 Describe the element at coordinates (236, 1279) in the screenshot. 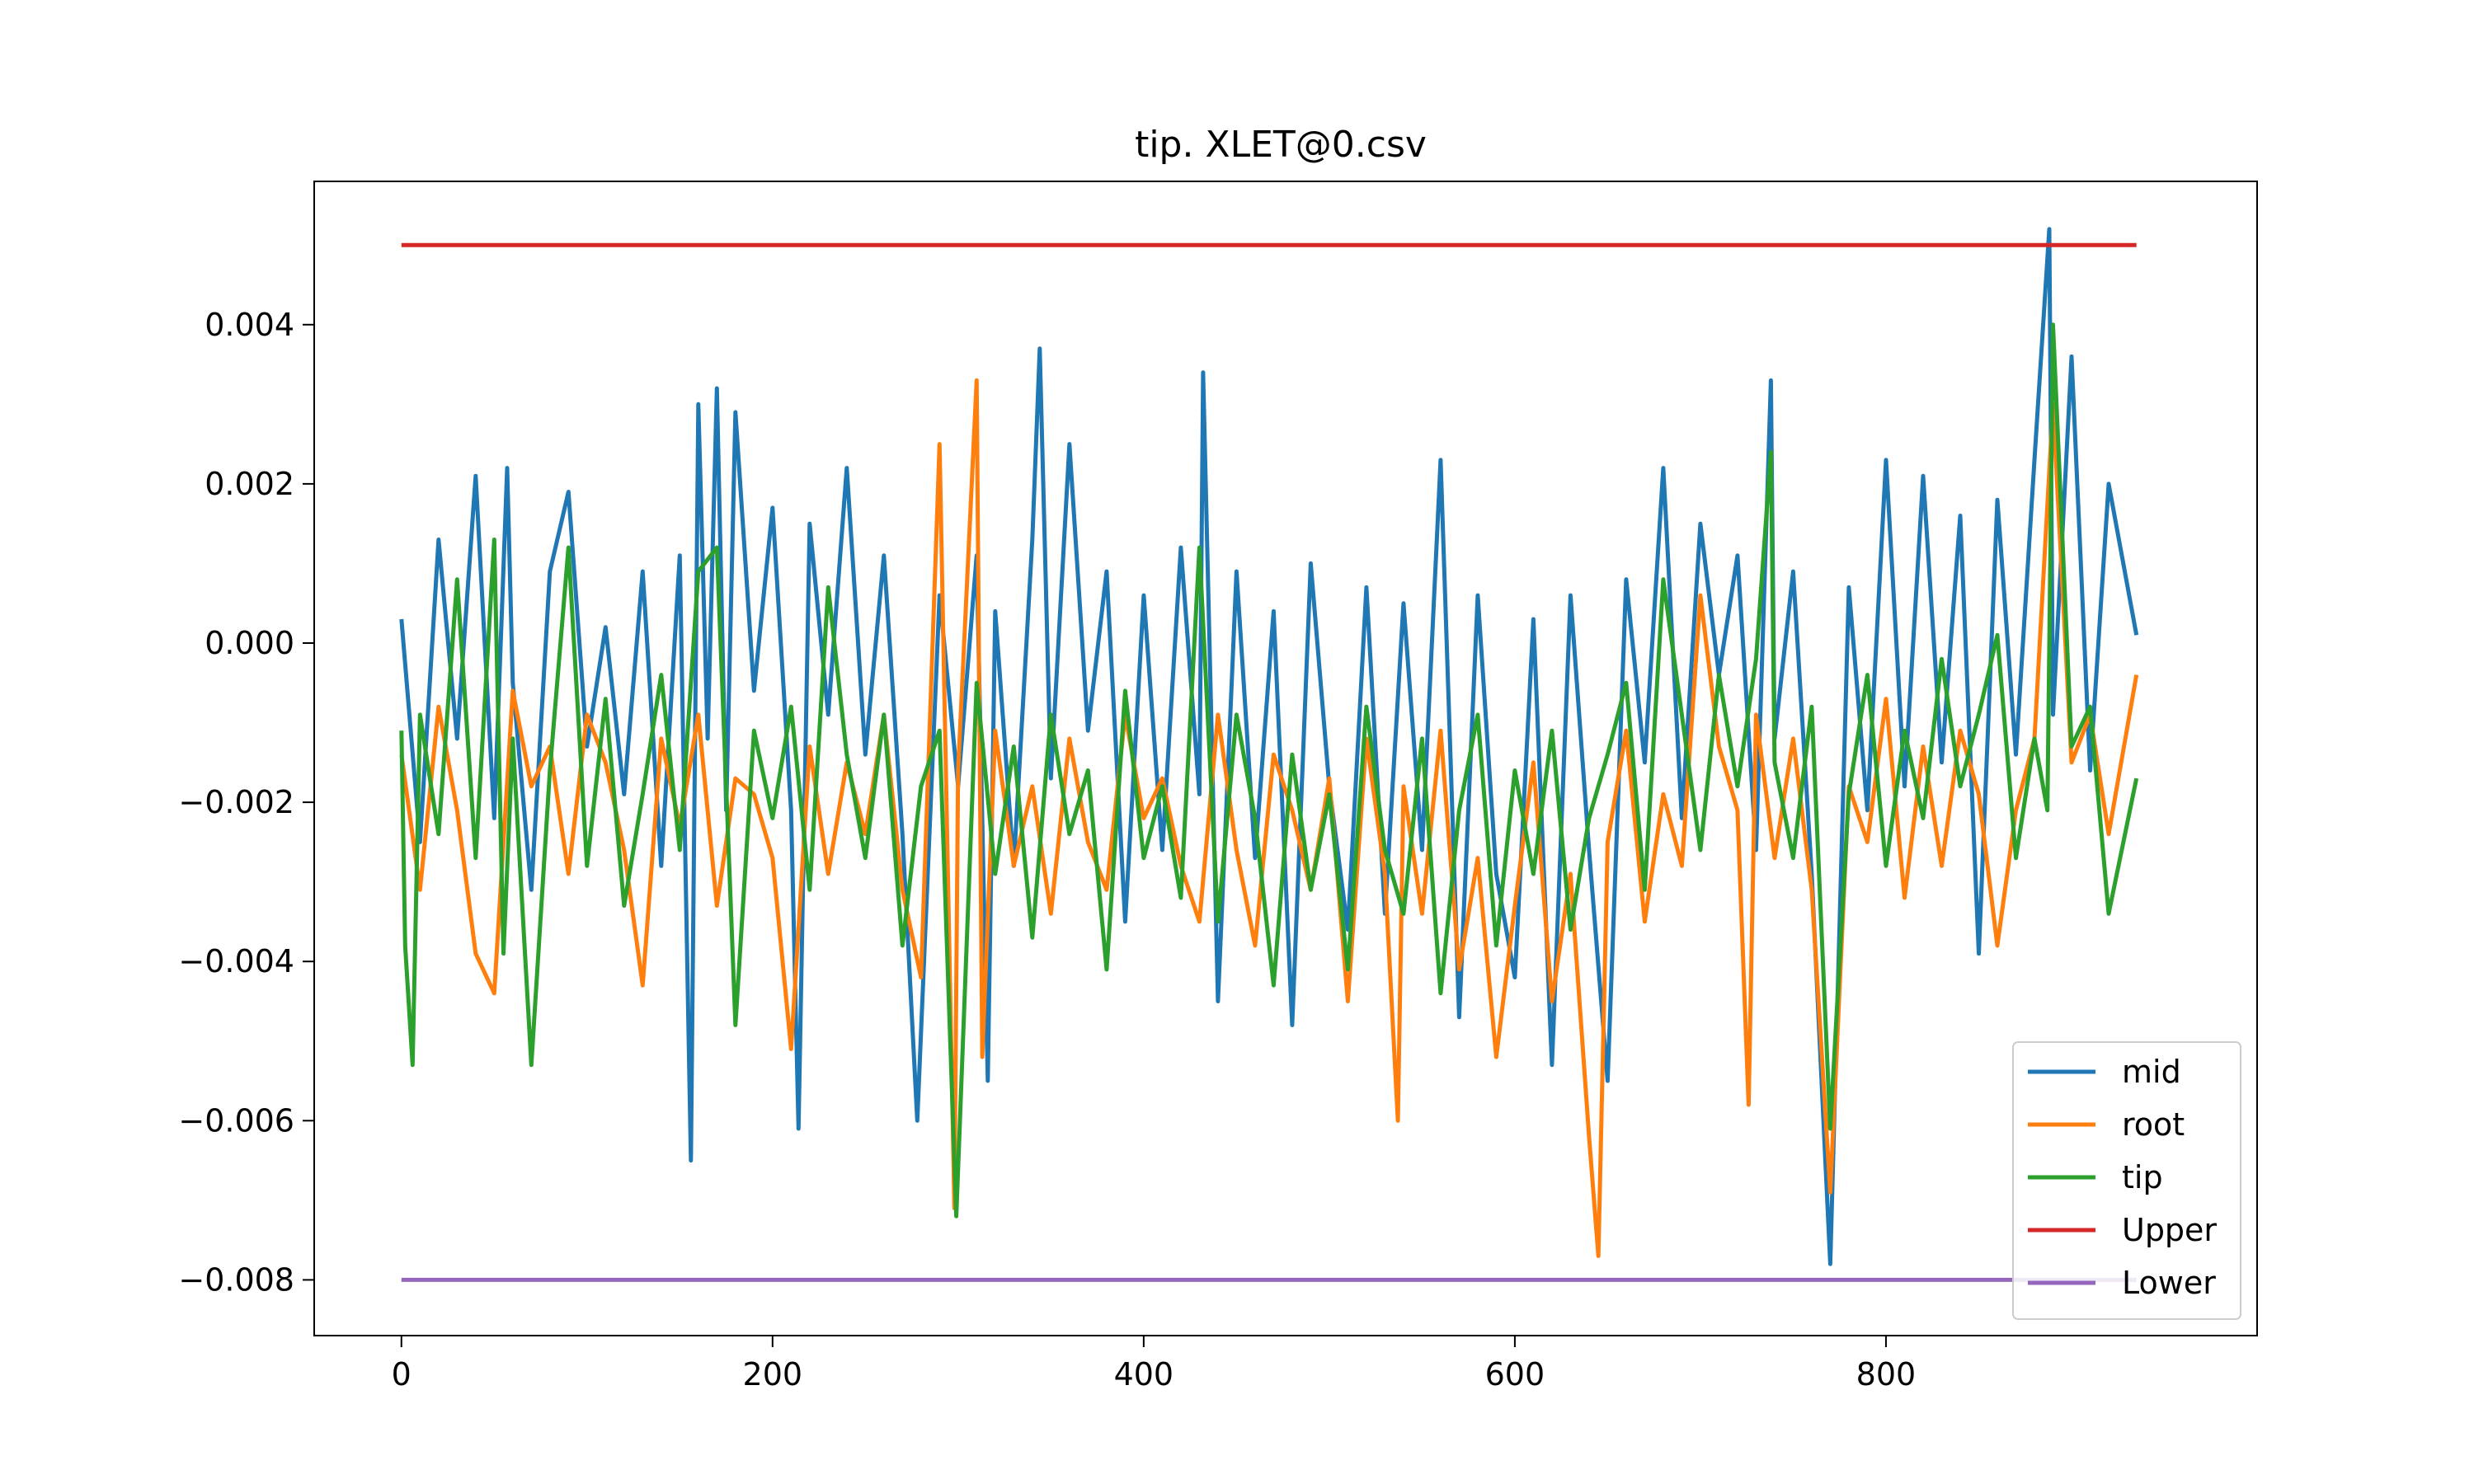

I see `y-tick-label: −0.008` at that location.